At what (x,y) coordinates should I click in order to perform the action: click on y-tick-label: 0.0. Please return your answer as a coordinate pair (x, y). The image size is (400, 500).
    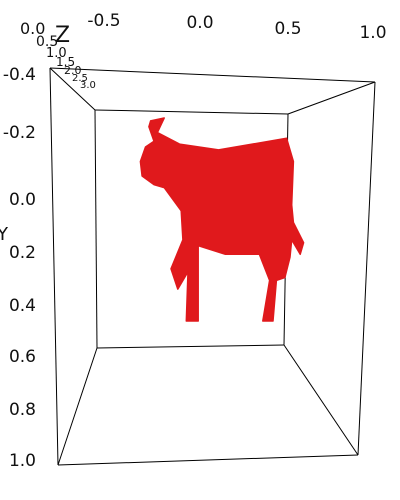
    Looking at the image, I should click on (22, 200).